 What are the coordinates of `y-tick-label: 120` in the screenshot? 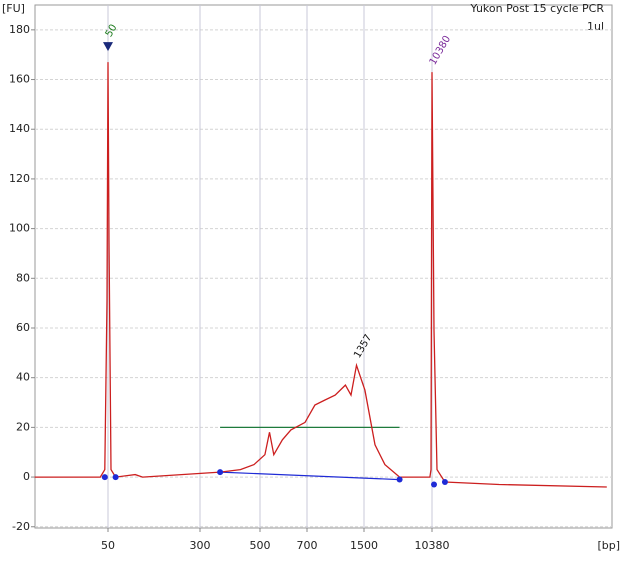 It's located at (19, 178).